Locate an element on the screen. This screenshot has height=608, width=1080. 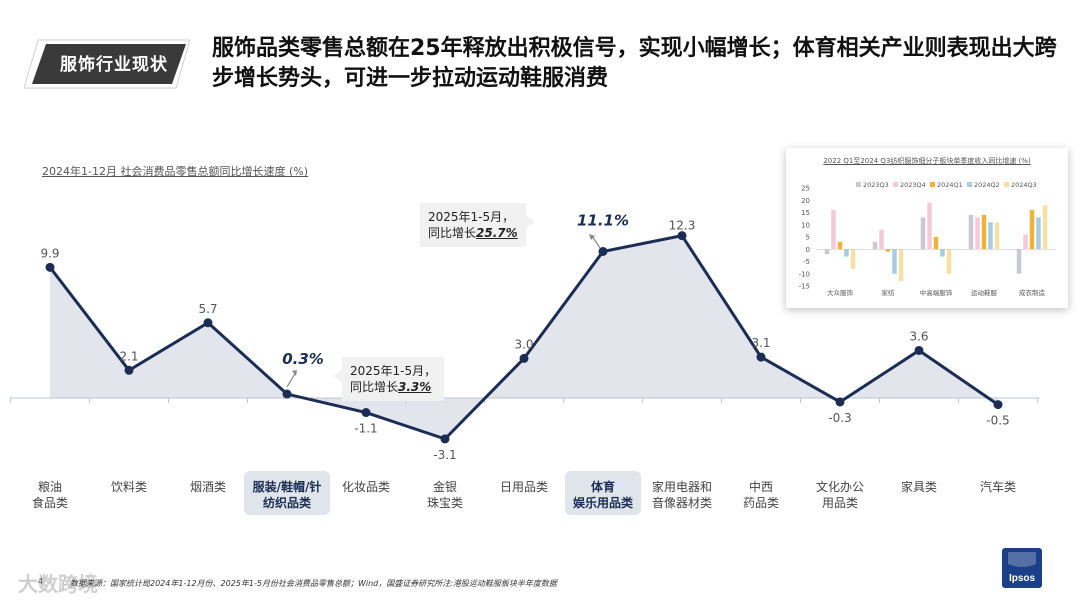
data-label: 11.1% is located at coordinates (603, 220).